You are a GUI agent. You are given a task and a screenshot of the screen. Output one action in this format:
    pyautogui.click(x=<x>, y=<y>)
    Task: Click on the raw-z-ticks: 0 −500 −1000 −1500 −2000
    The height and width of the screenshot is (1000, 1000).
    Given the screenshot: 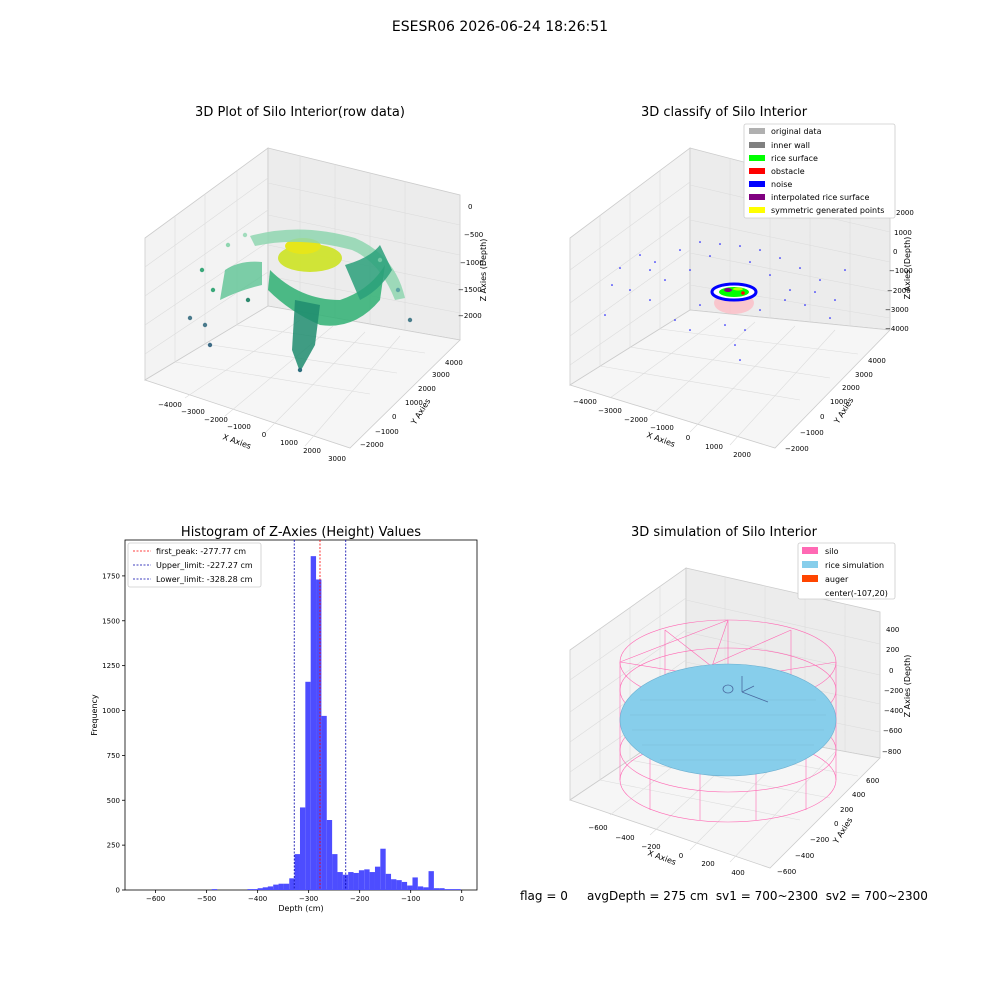 What is the action you would take?
    pyautogui.click(x=471, y=261)
    